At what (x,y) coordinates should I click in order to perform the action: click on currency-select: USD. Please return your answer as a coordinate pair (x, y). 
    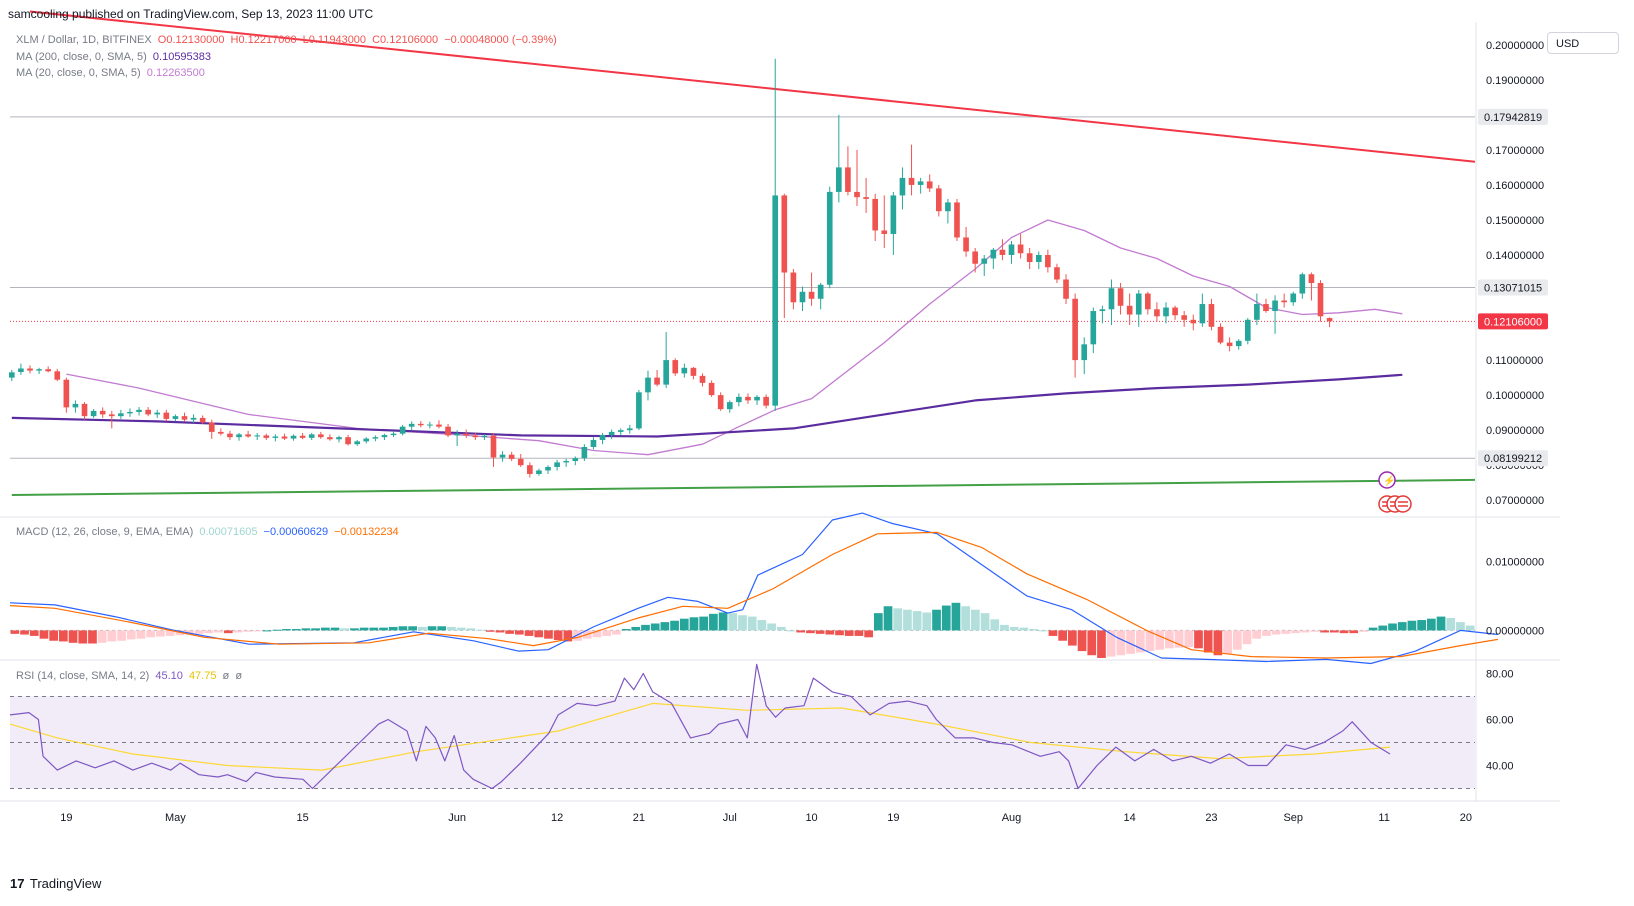
    Looking at the image, I should click on (1583, 43).